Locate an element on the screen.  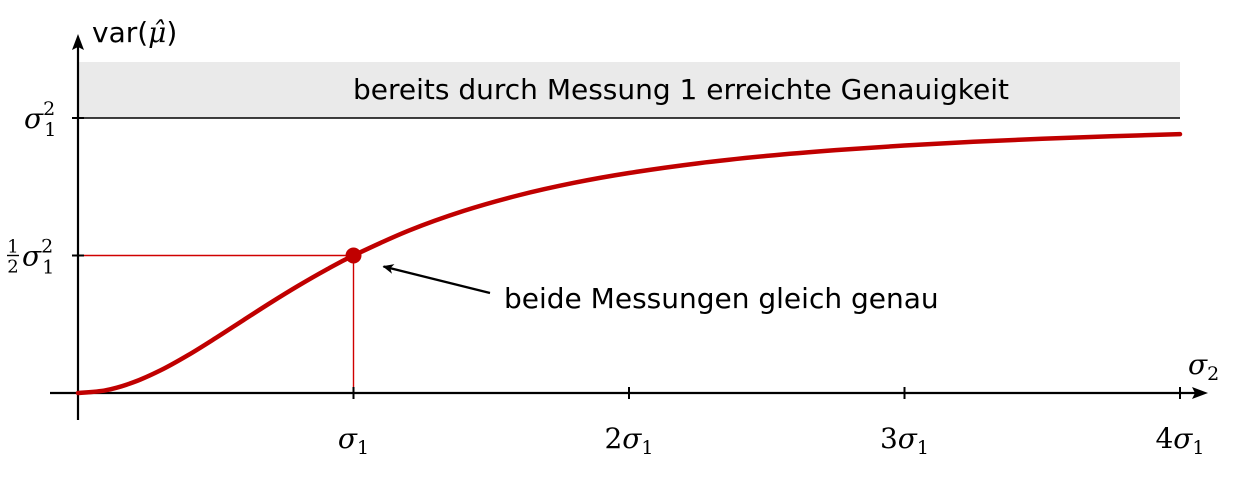
annotation-arrow is located at coordinates (436, 279).